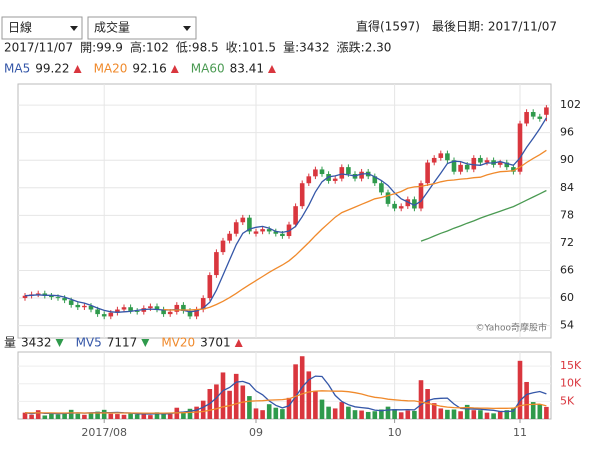  I want to click on quote-item: 開:99.9, so click(101, 48).